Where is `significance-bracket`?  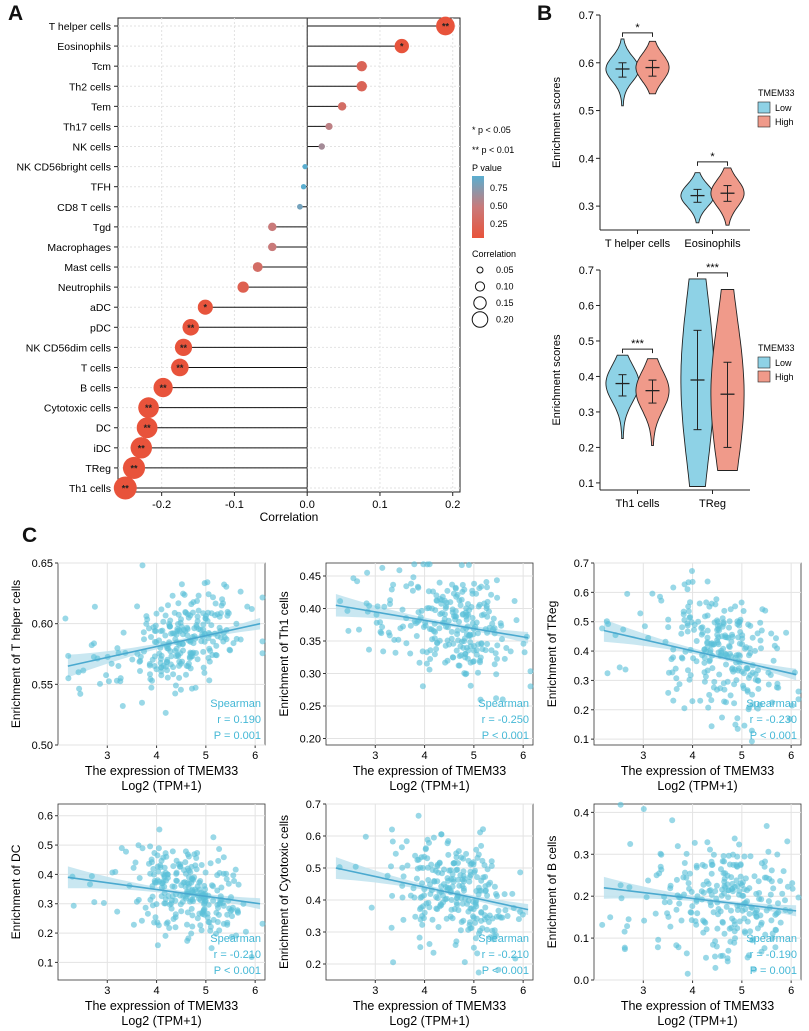
significance-bracket is located at coordinates (712, 163).